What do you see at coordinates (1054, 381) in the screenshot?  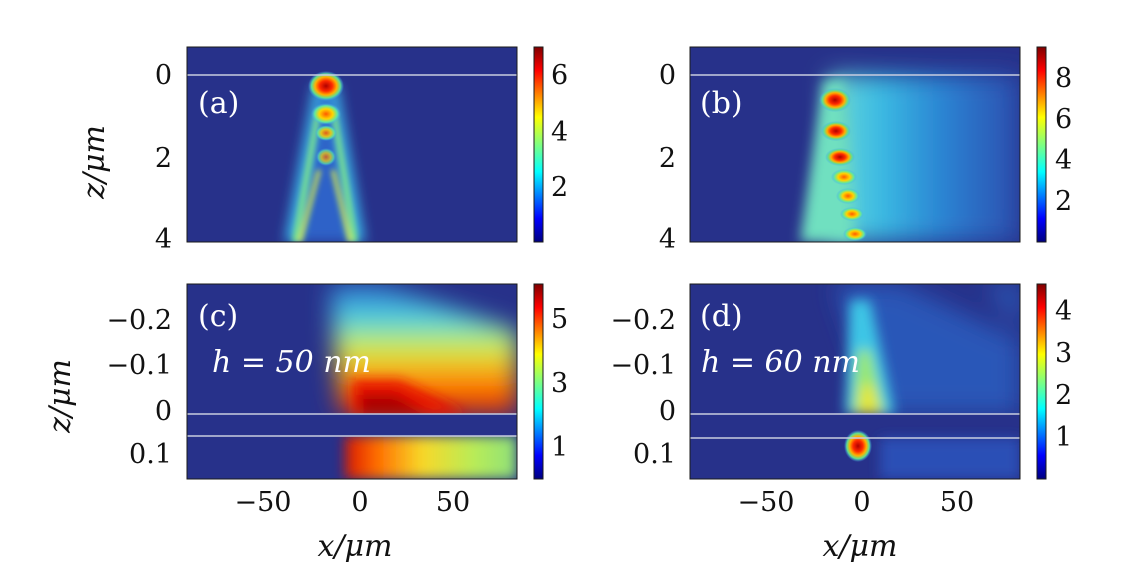 I see `colorbar-d: 1 2 3 4` at bounding box center [1054, 381].